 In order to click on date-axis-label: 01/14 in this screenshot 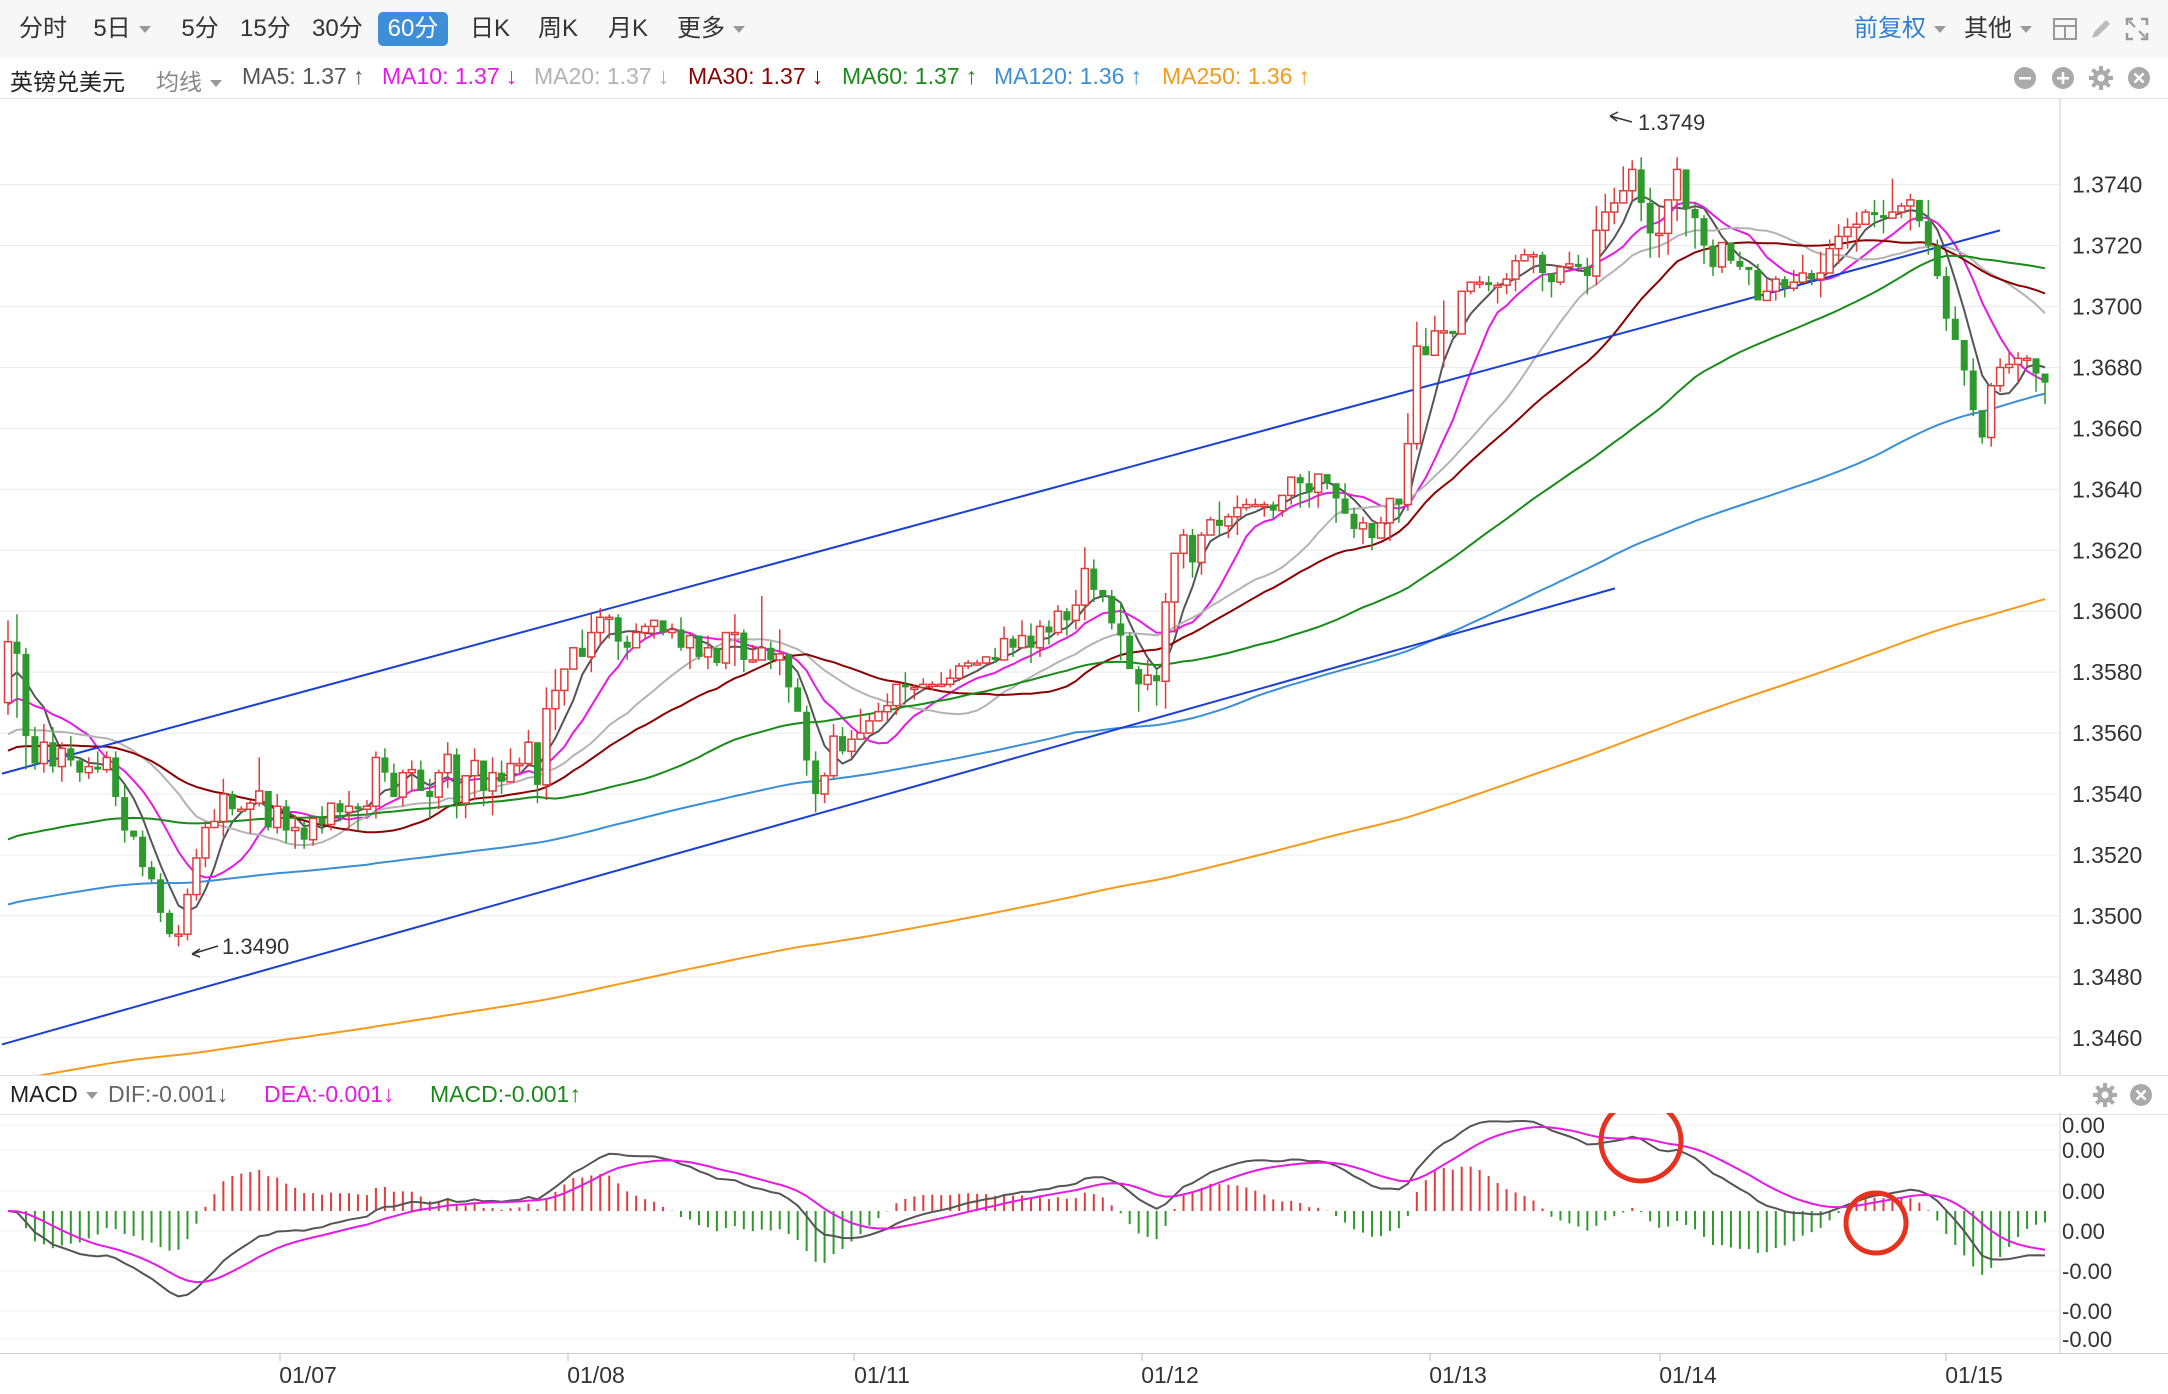, I will do `click(1688, 1375)`.